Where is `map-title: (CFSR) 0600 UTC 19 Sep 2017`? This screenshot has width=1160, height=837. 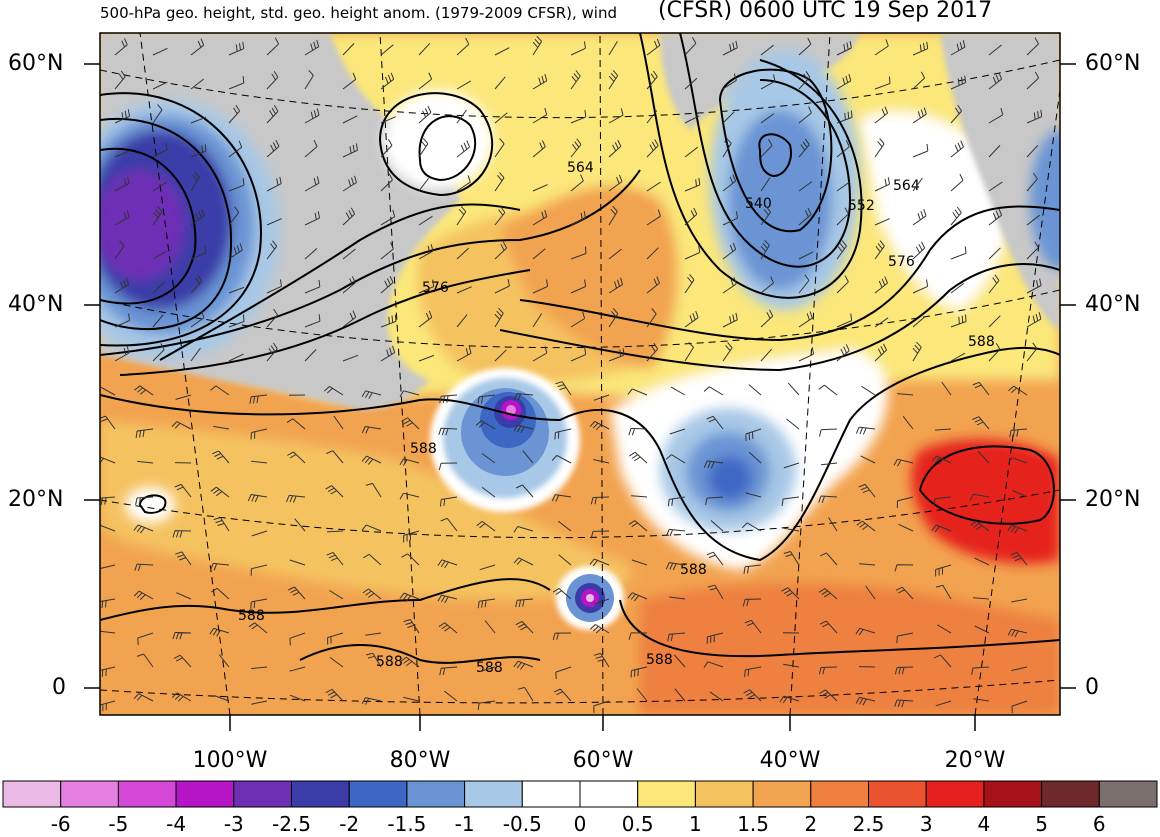 map-title: (CFSR) 0600 UTC 19 Sep 2017 is located at coordinates (825, 11).